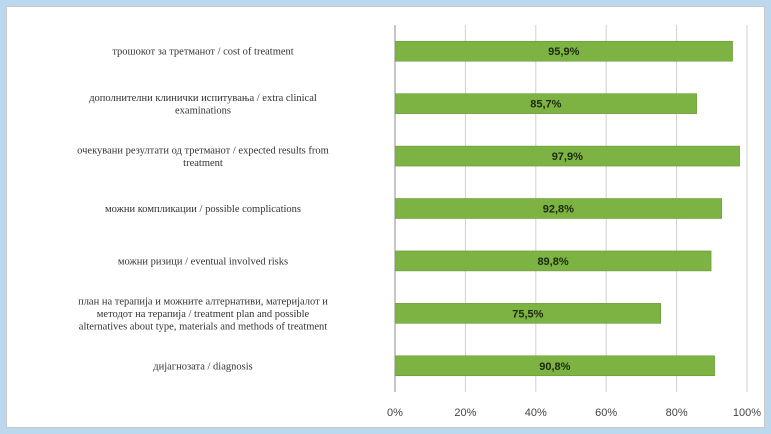  Describe the element at coordinates (203, 261) in the screenshot. I see `category-label: можни ризици / eventual involved risks` at that location.